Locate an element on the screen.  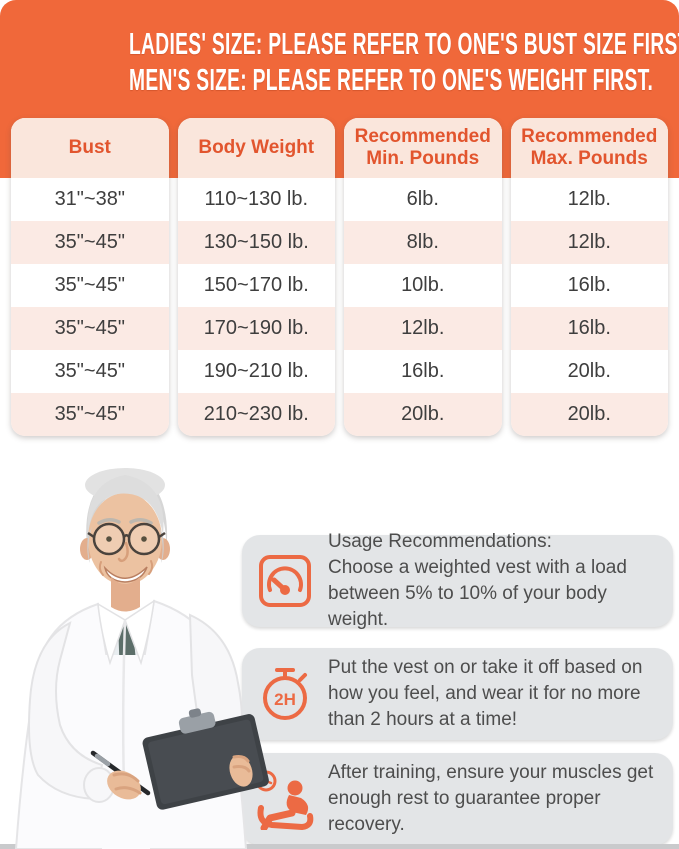
table-cell: 6lb. is located at coordinates (423, 199).